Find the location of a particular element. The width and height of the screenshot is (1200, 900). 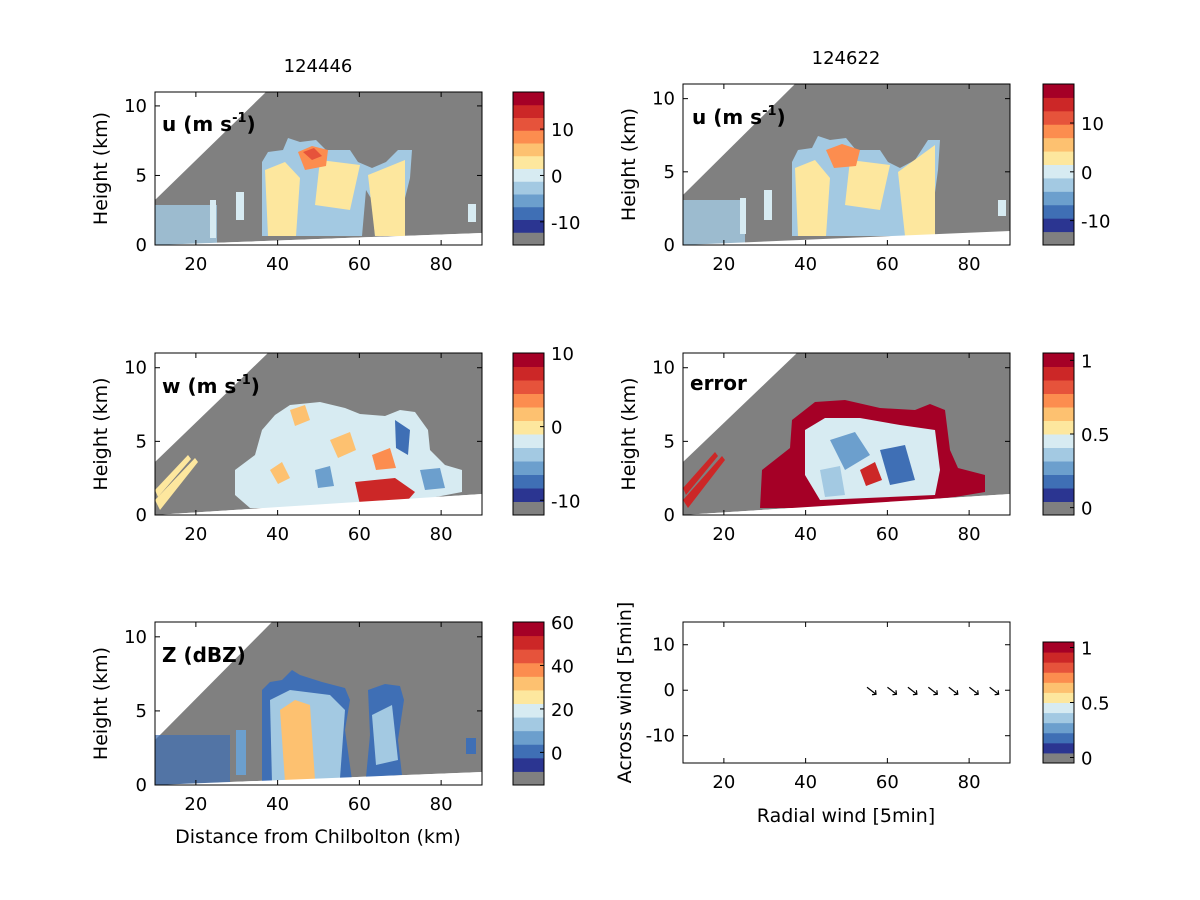

x-axis-label: Radial wind [5min] is located at coordinates (846, 816).